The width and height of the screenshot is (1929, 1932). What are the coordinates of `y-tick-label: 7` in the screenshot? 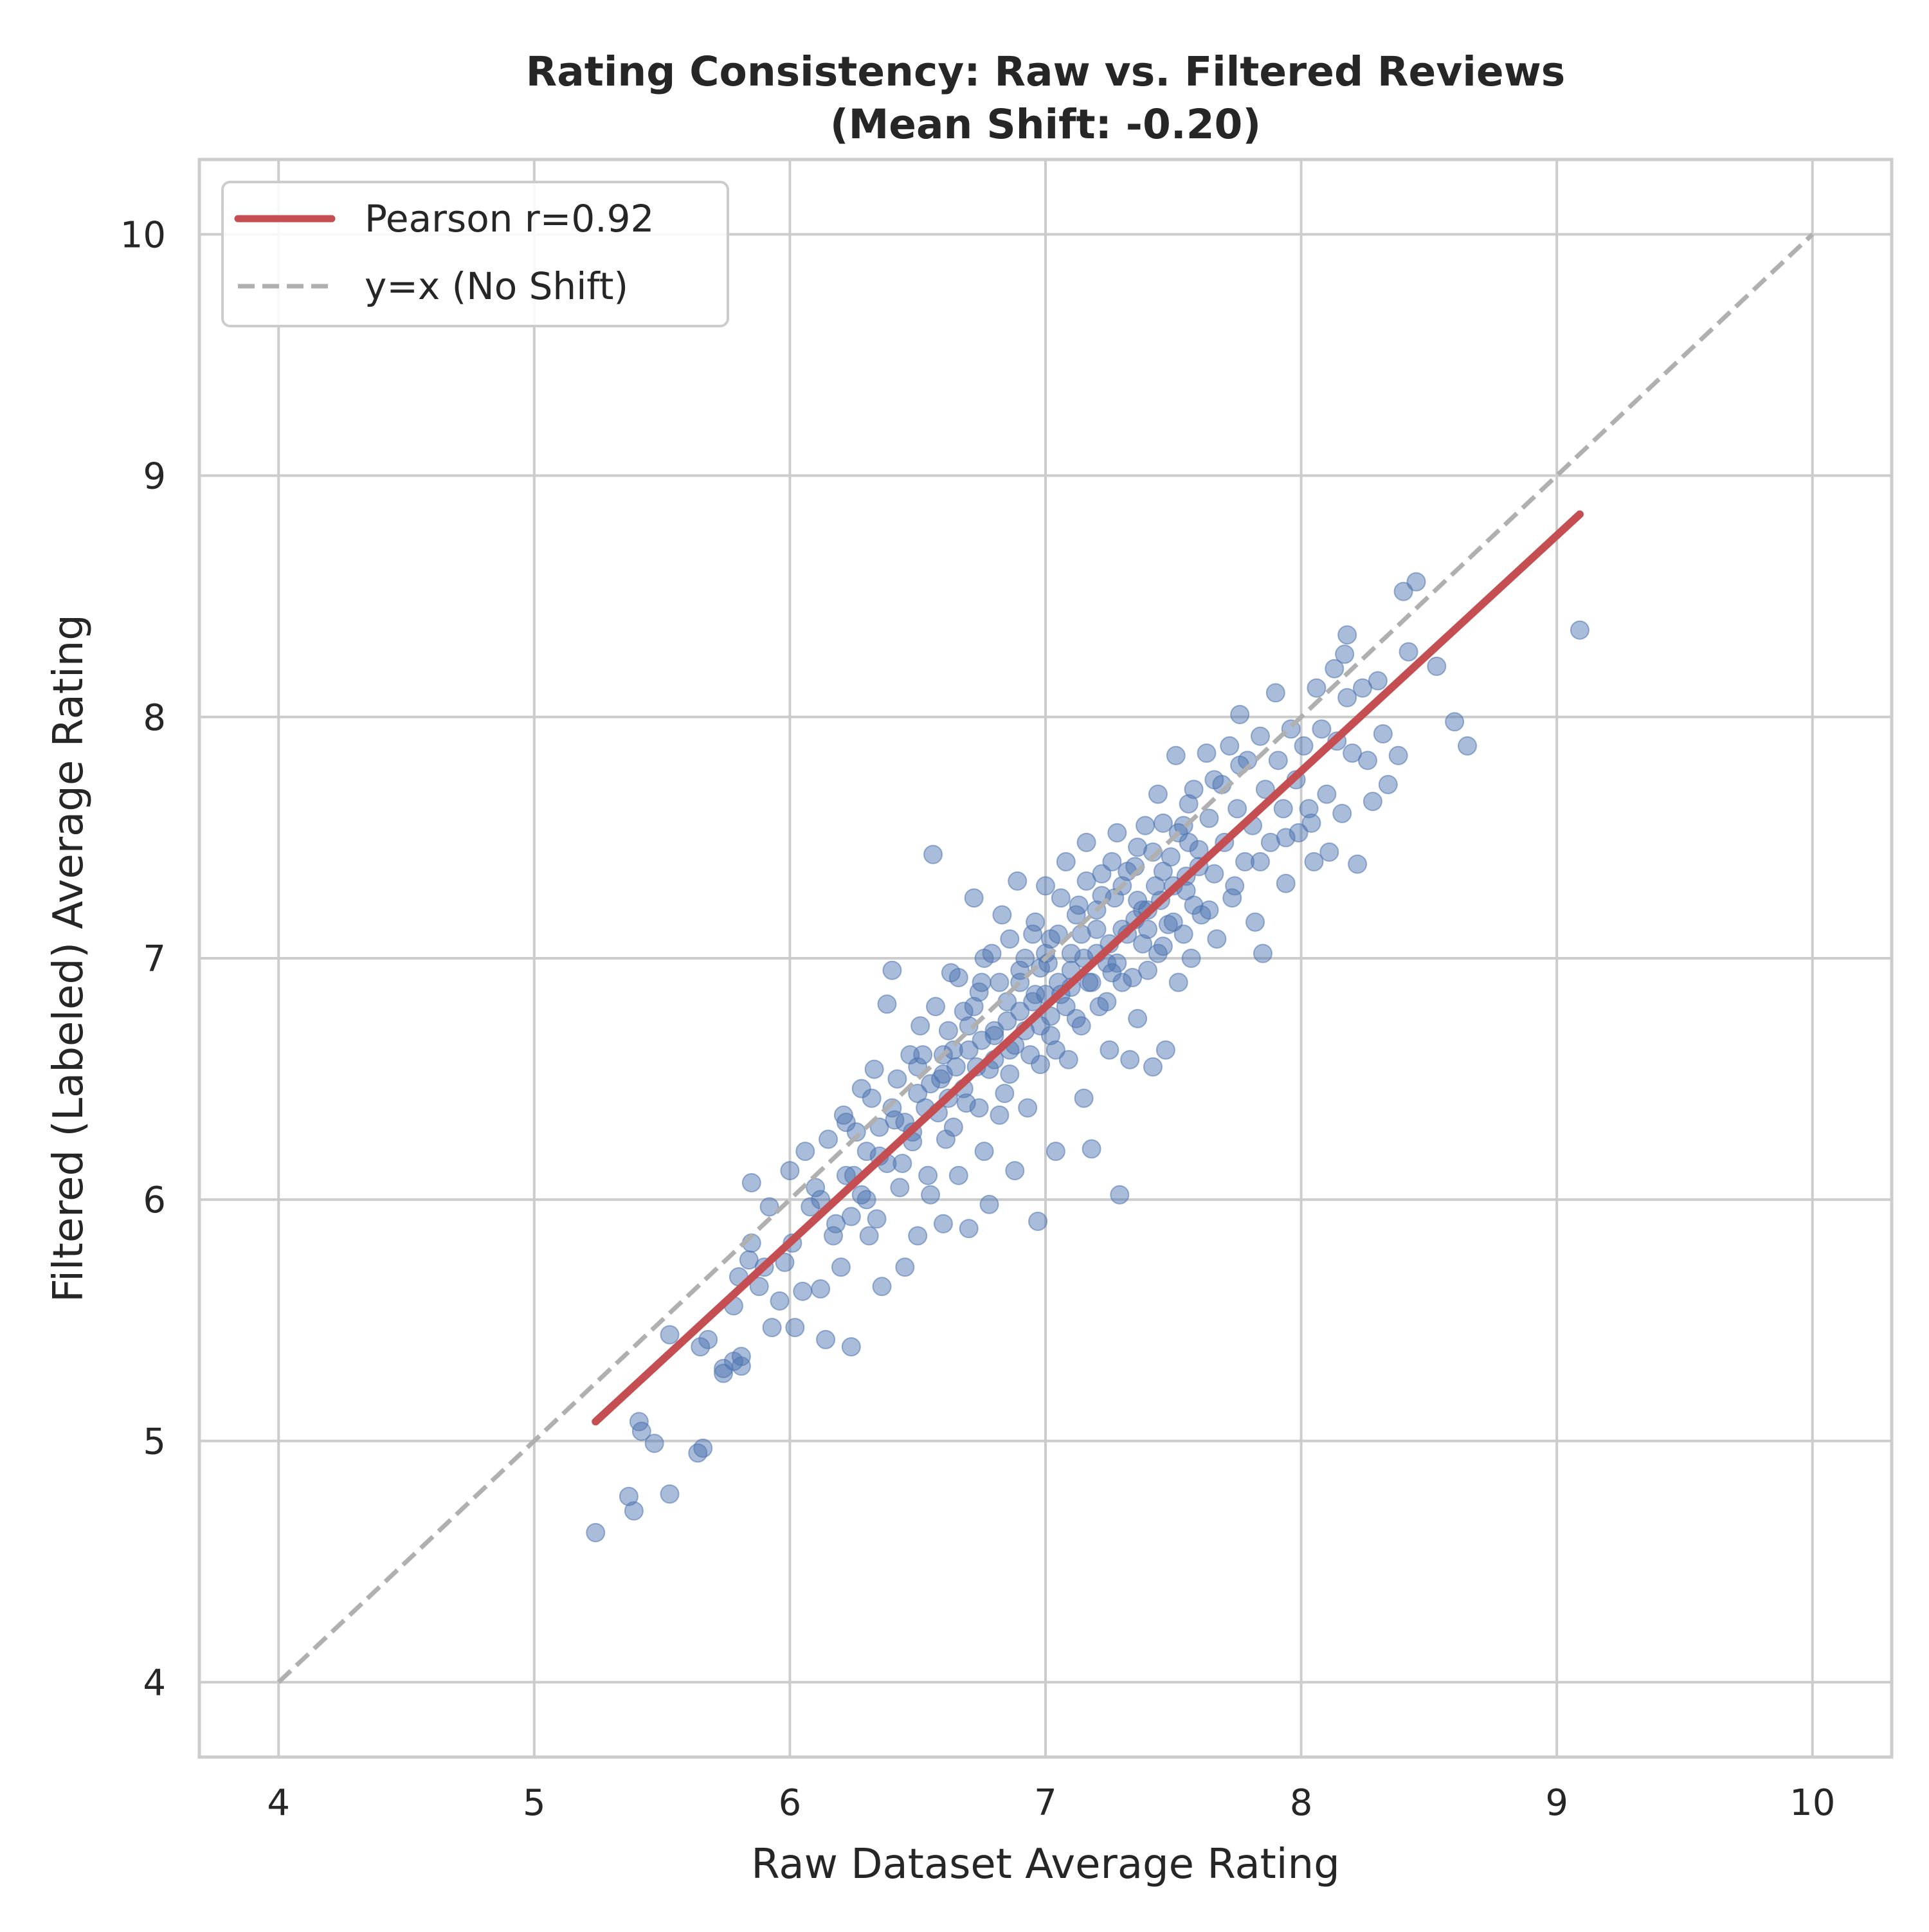 It's located at (154, 959).